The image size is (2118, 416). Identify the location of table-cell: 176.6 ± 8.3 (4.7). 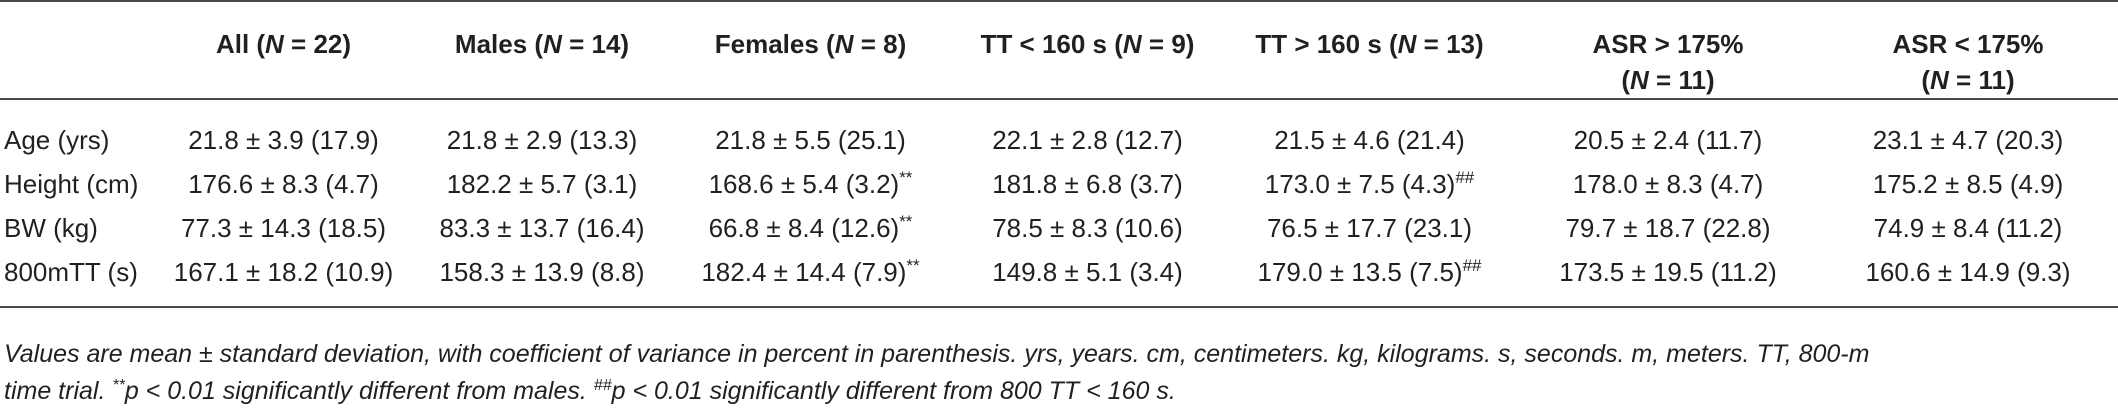
(283, 184).